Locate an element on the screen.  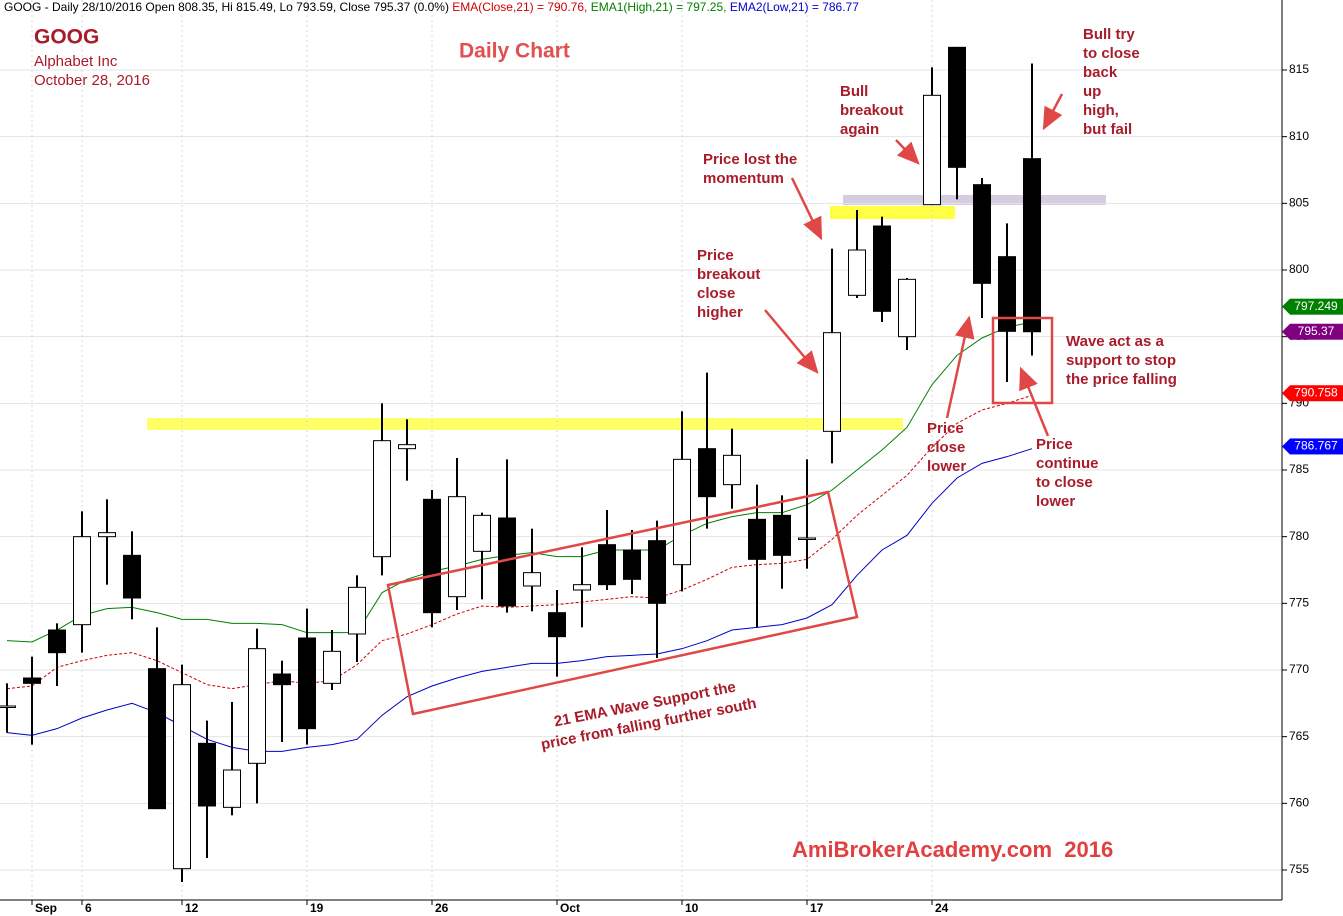
resistance-band is located at coordinates (892, 212).